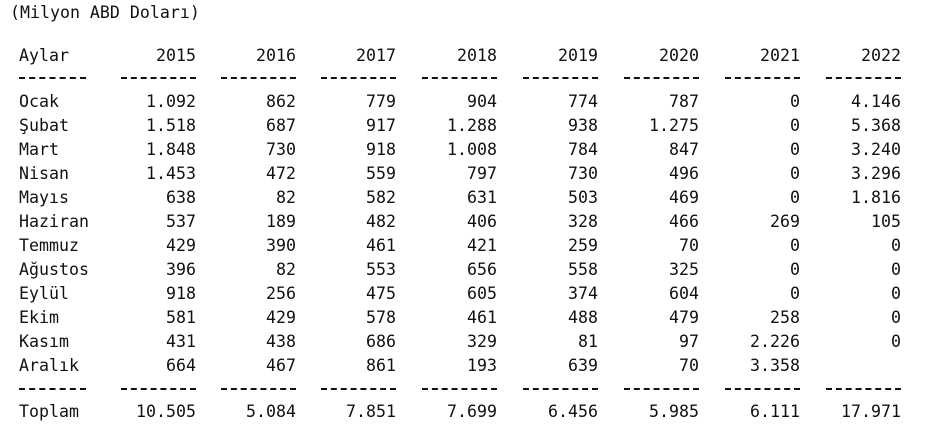 The height and width of the screenshot is (445, 948). What do you see at coordinates (381, 293) in the screenshot?
I see `cell-value: 475` at bounding box center [381, 293].